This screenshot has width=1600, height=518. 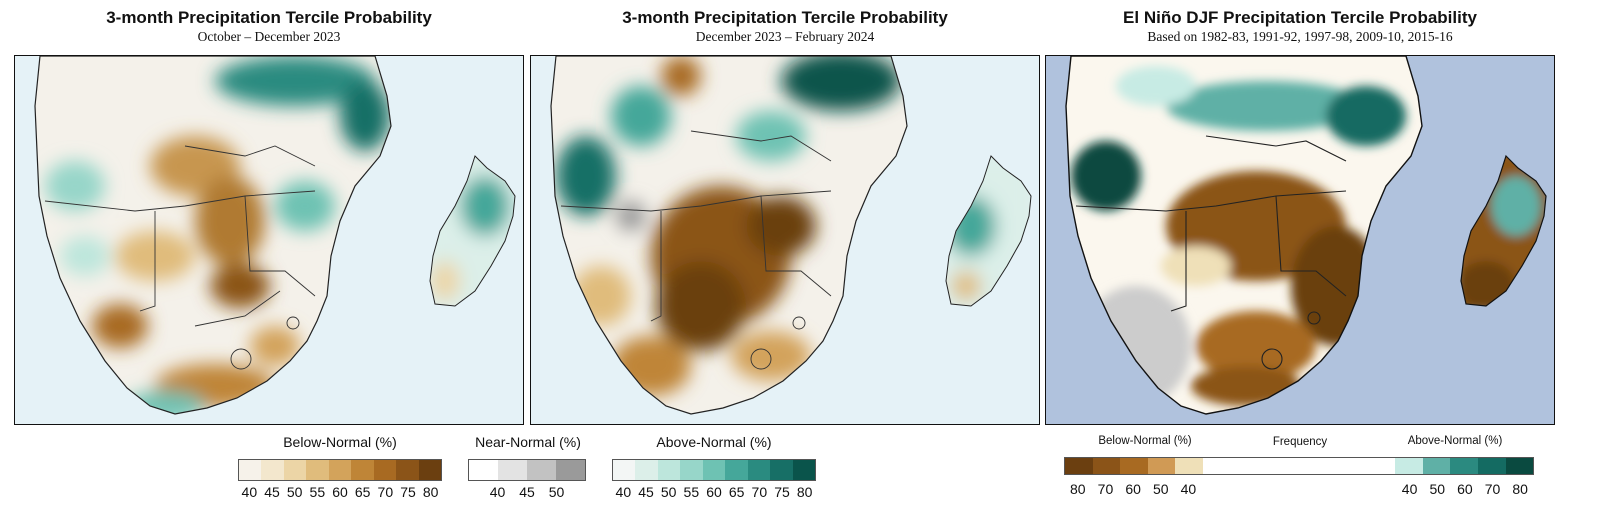 What do you see at coordinates (691, 492) in the screenshot?
I see `legend-above-normal-tick-55: 55` at bounding box center [691, 492].